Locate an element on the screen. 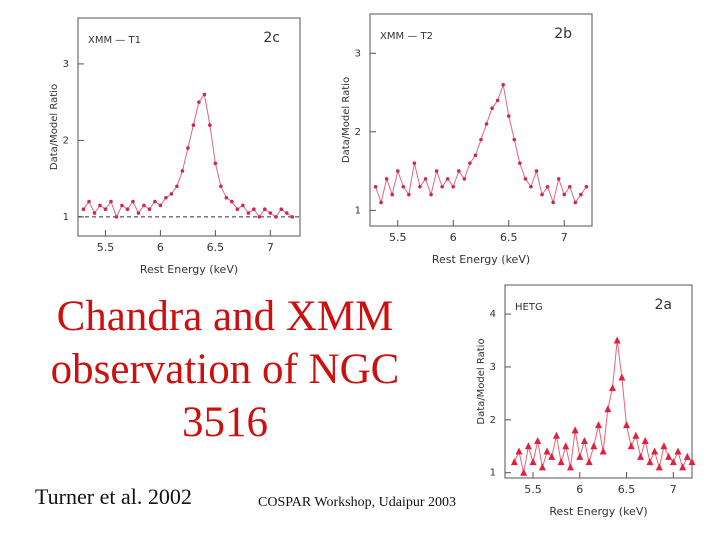  legend-label: XMM — T2 is located at coordinates (406, 36).